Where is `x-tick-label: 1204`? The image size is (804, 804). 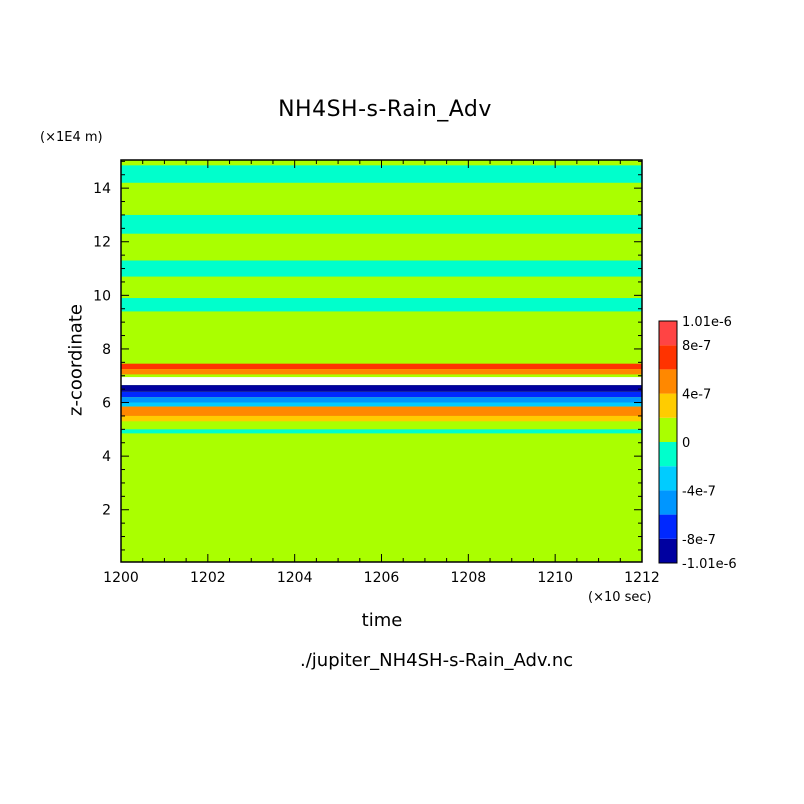
x-tick-label: 1204 is located at coordinates (295, 578).